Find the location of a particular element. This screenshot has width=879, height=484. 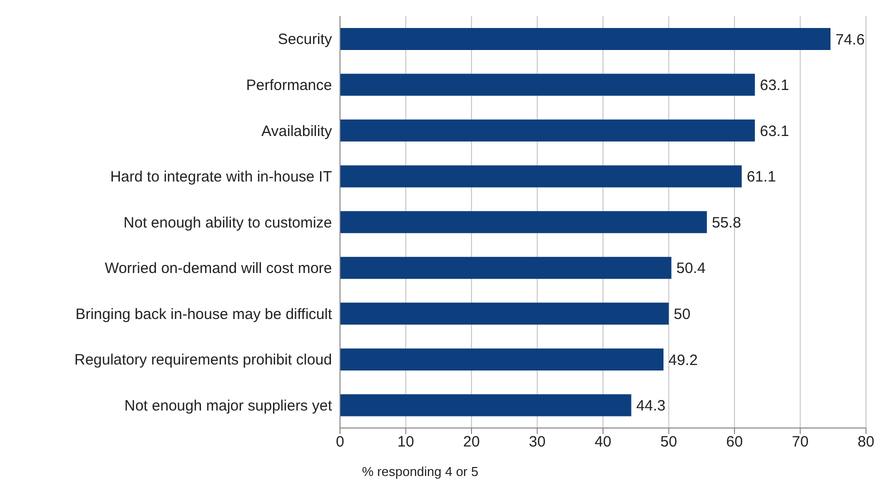

y-tick-label: Performance is located at coordinates (289, 85).